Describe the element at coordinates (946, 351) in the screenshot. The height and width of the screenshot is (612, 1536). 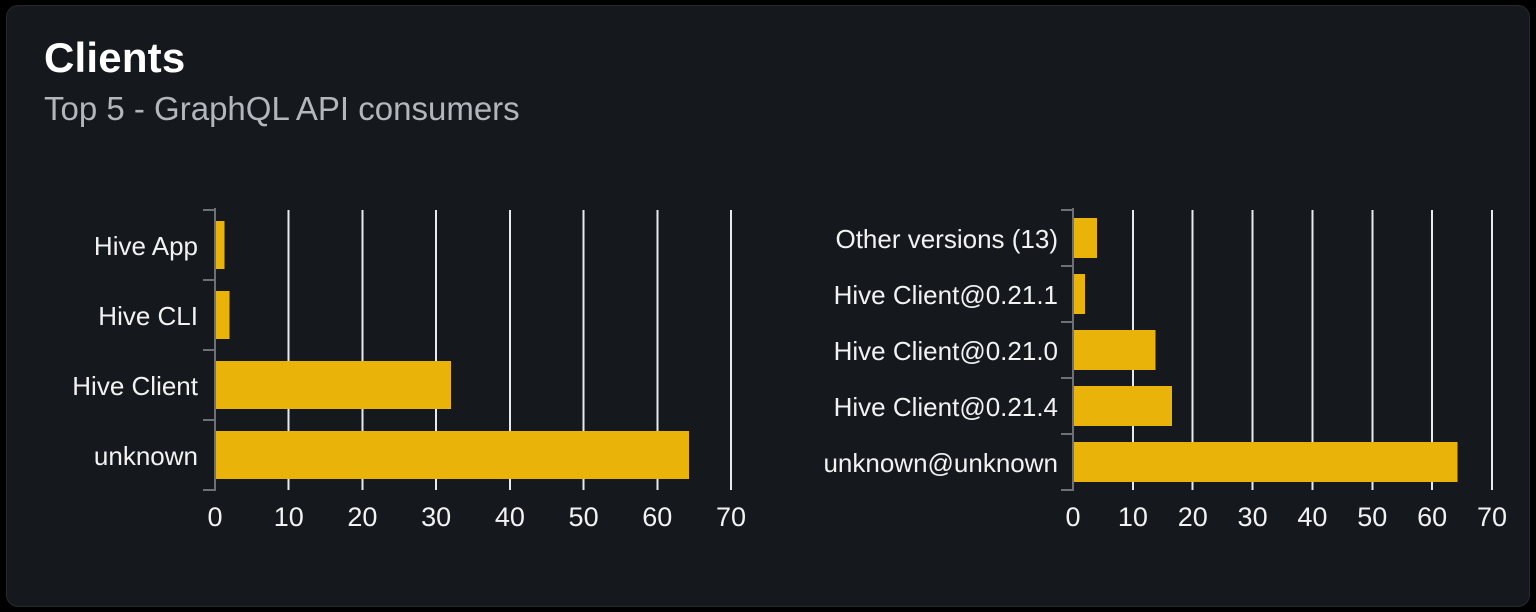
I see `category-label: Hive Client@0.21.0` at that location.